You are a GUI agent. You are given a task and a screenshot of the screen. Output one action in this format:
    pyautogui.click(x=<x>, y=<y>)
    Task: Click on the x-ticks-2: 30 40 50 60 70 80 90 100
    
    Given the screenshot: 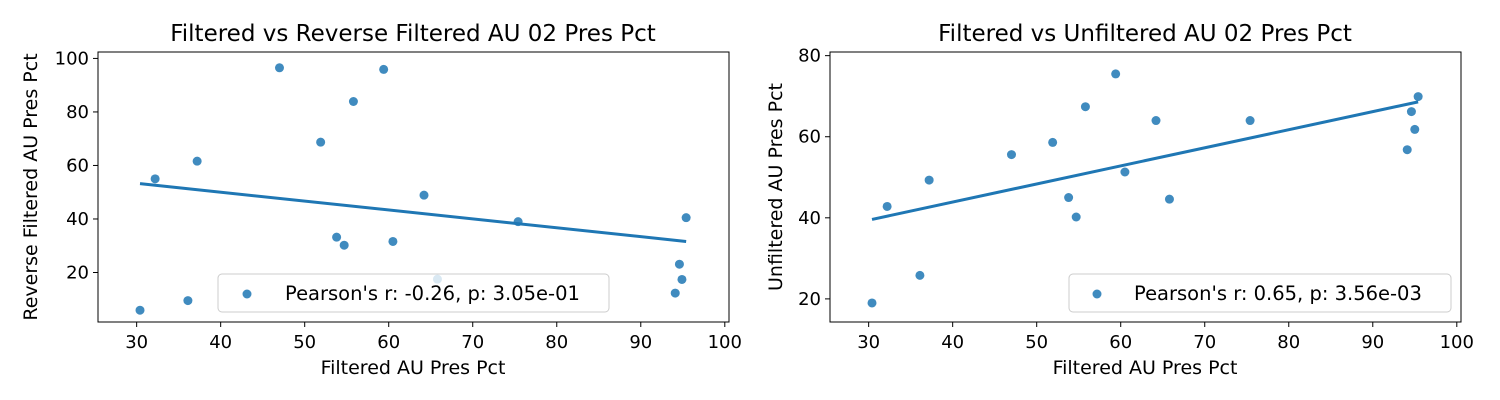 What is the action you would take?
    pyautogui.click(x=1165, y=337)
    